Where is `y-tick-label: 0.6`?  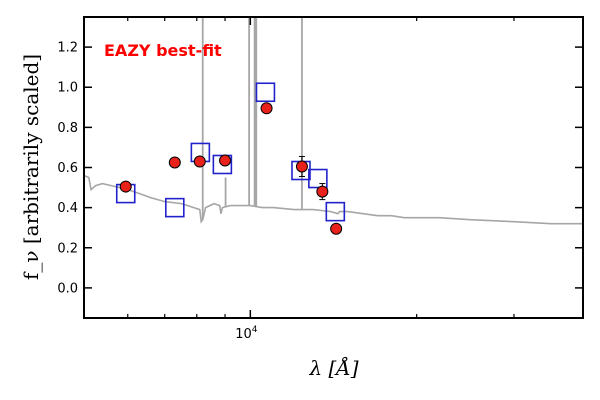
y-tick-label: 0.6 is located at coordinates (67, 168).